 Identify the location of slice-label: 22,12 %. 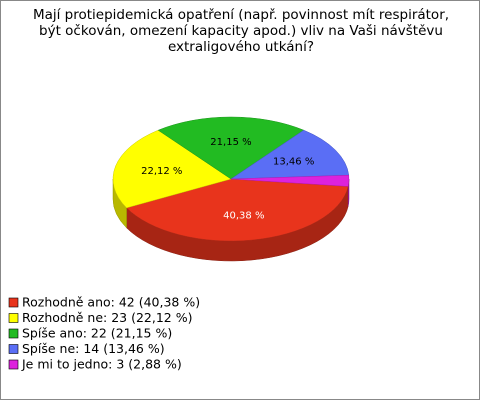
(161, 171).